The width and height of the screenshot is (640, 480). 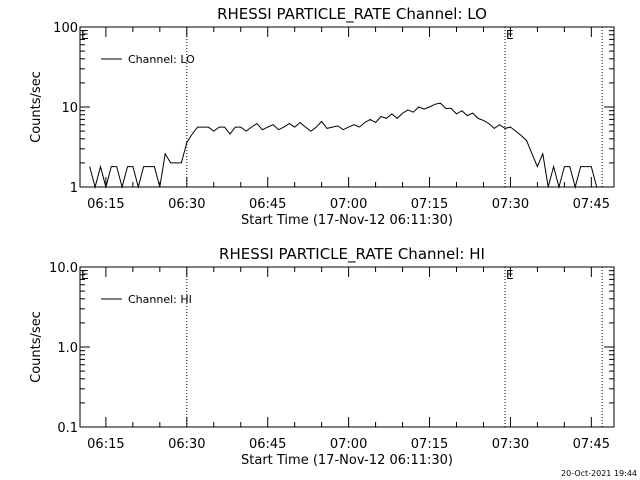 I want to click on legend-label: Channel: HI, so click(x=160, y=299).